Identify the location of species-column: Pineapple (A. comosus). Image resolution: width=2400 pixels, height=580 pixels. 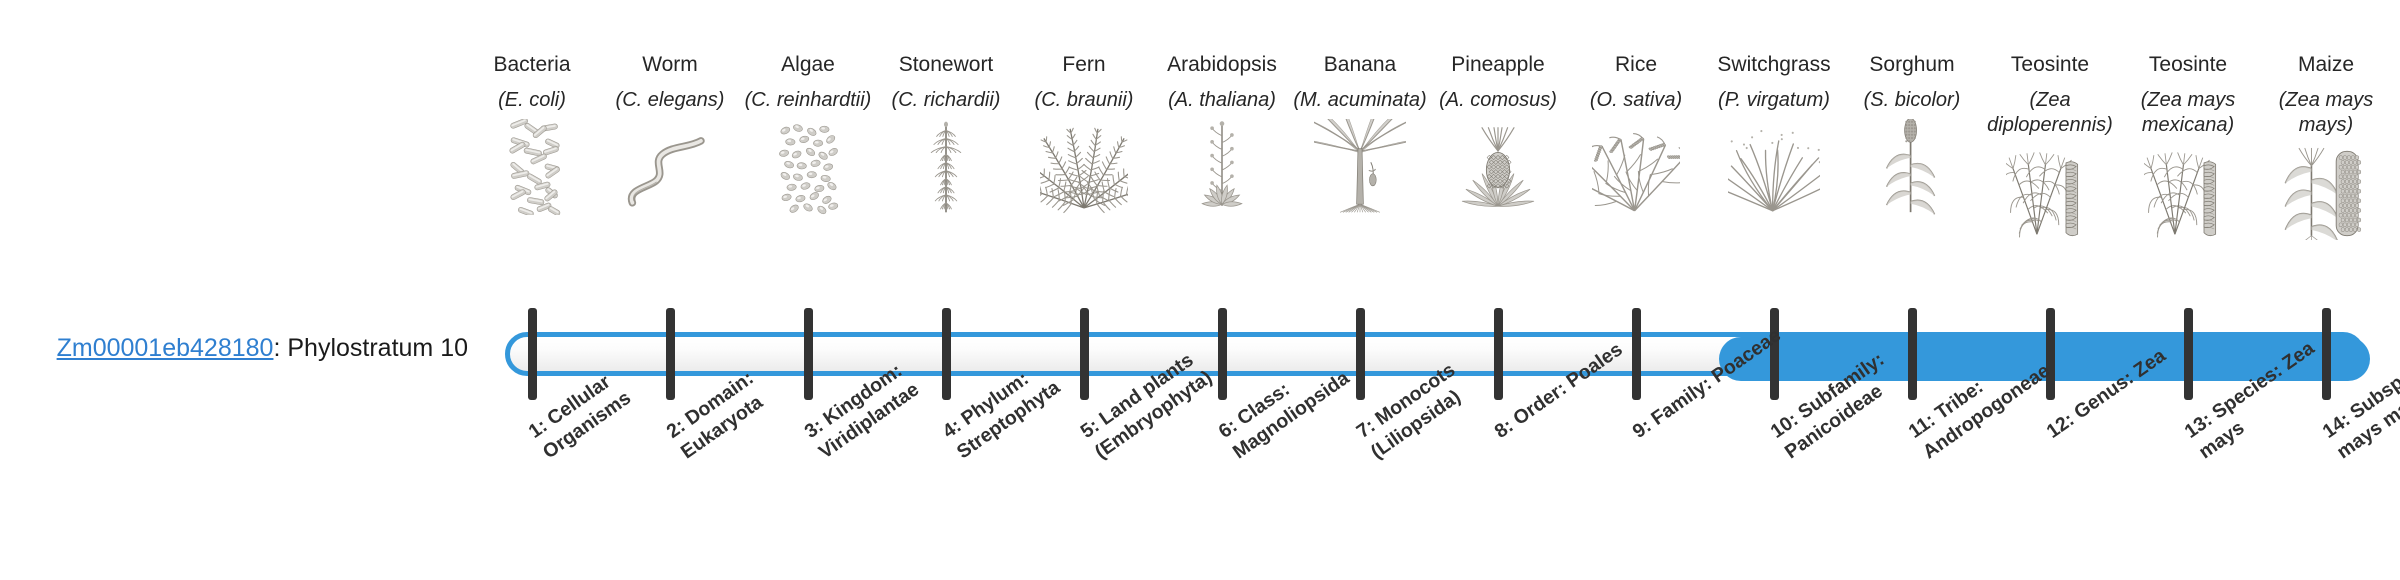
(1498, 133).